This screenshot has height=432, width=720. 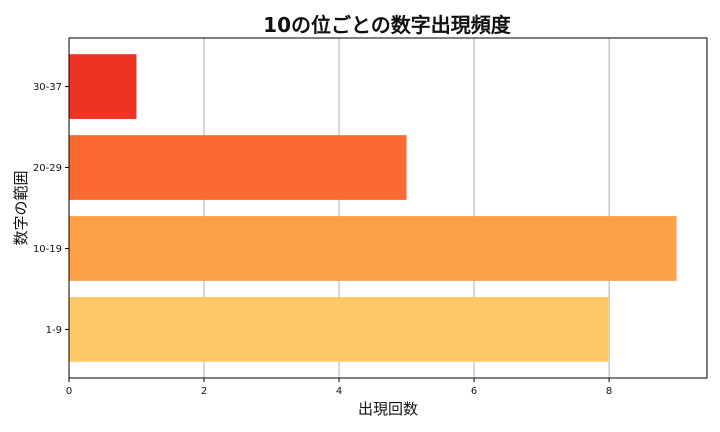 I want to click on y-tick-label: 1-9, so click(x=54, y=330).